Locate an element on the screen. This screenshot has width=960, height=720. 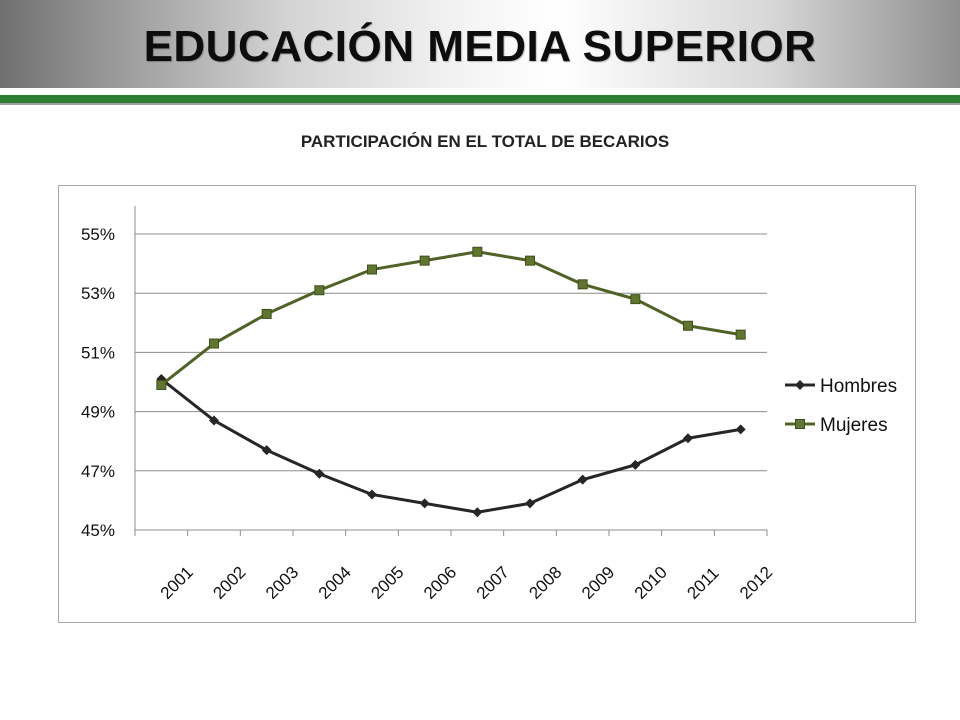
series-line-mujeres is located at coordinates (450, 318).